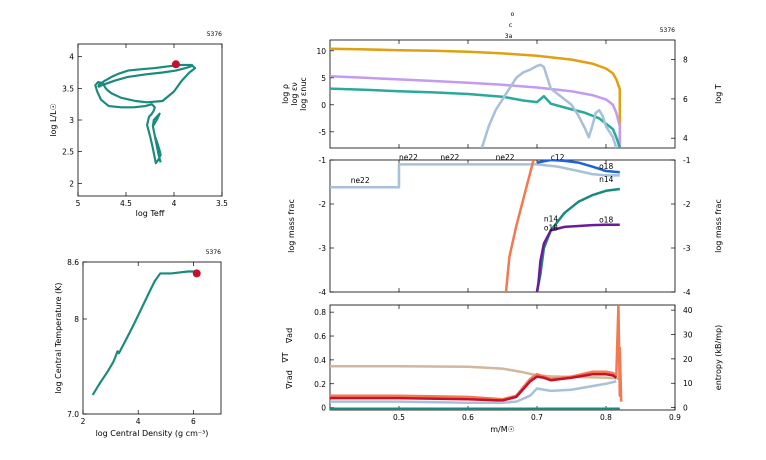 The image size is (766, 460). I want to click on y-tick-label: 8, so click(76, 319).